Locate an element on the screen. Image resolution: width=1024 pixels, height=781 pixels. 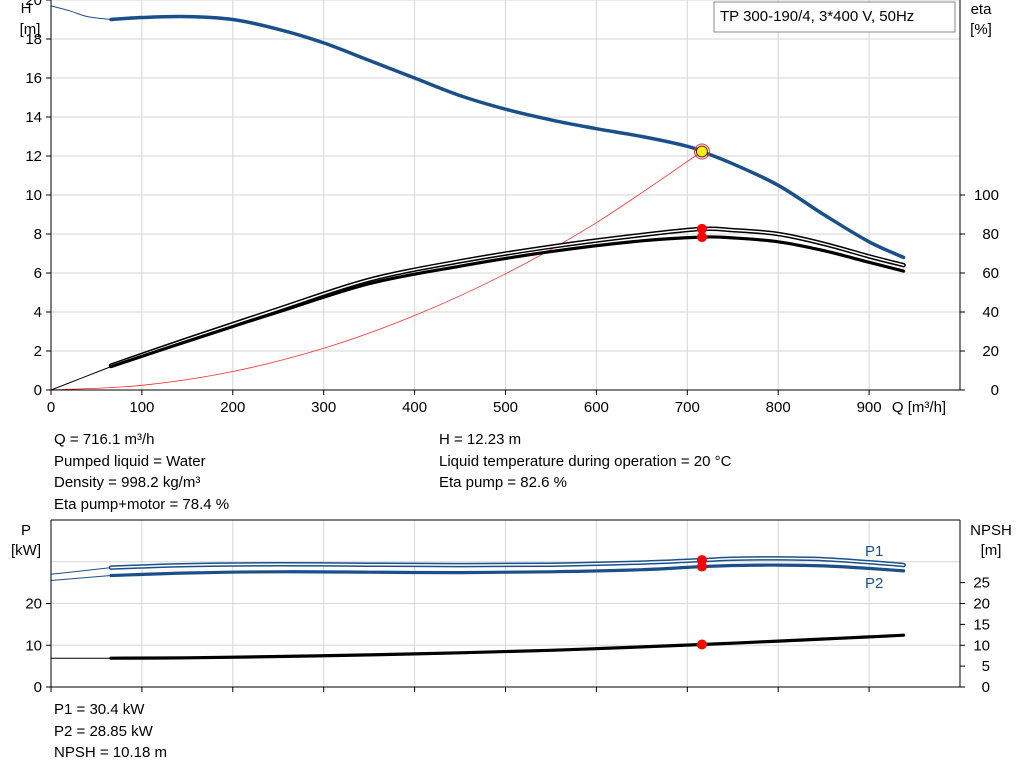
h-tick-label: 8 is located at coordinates (38, 234).